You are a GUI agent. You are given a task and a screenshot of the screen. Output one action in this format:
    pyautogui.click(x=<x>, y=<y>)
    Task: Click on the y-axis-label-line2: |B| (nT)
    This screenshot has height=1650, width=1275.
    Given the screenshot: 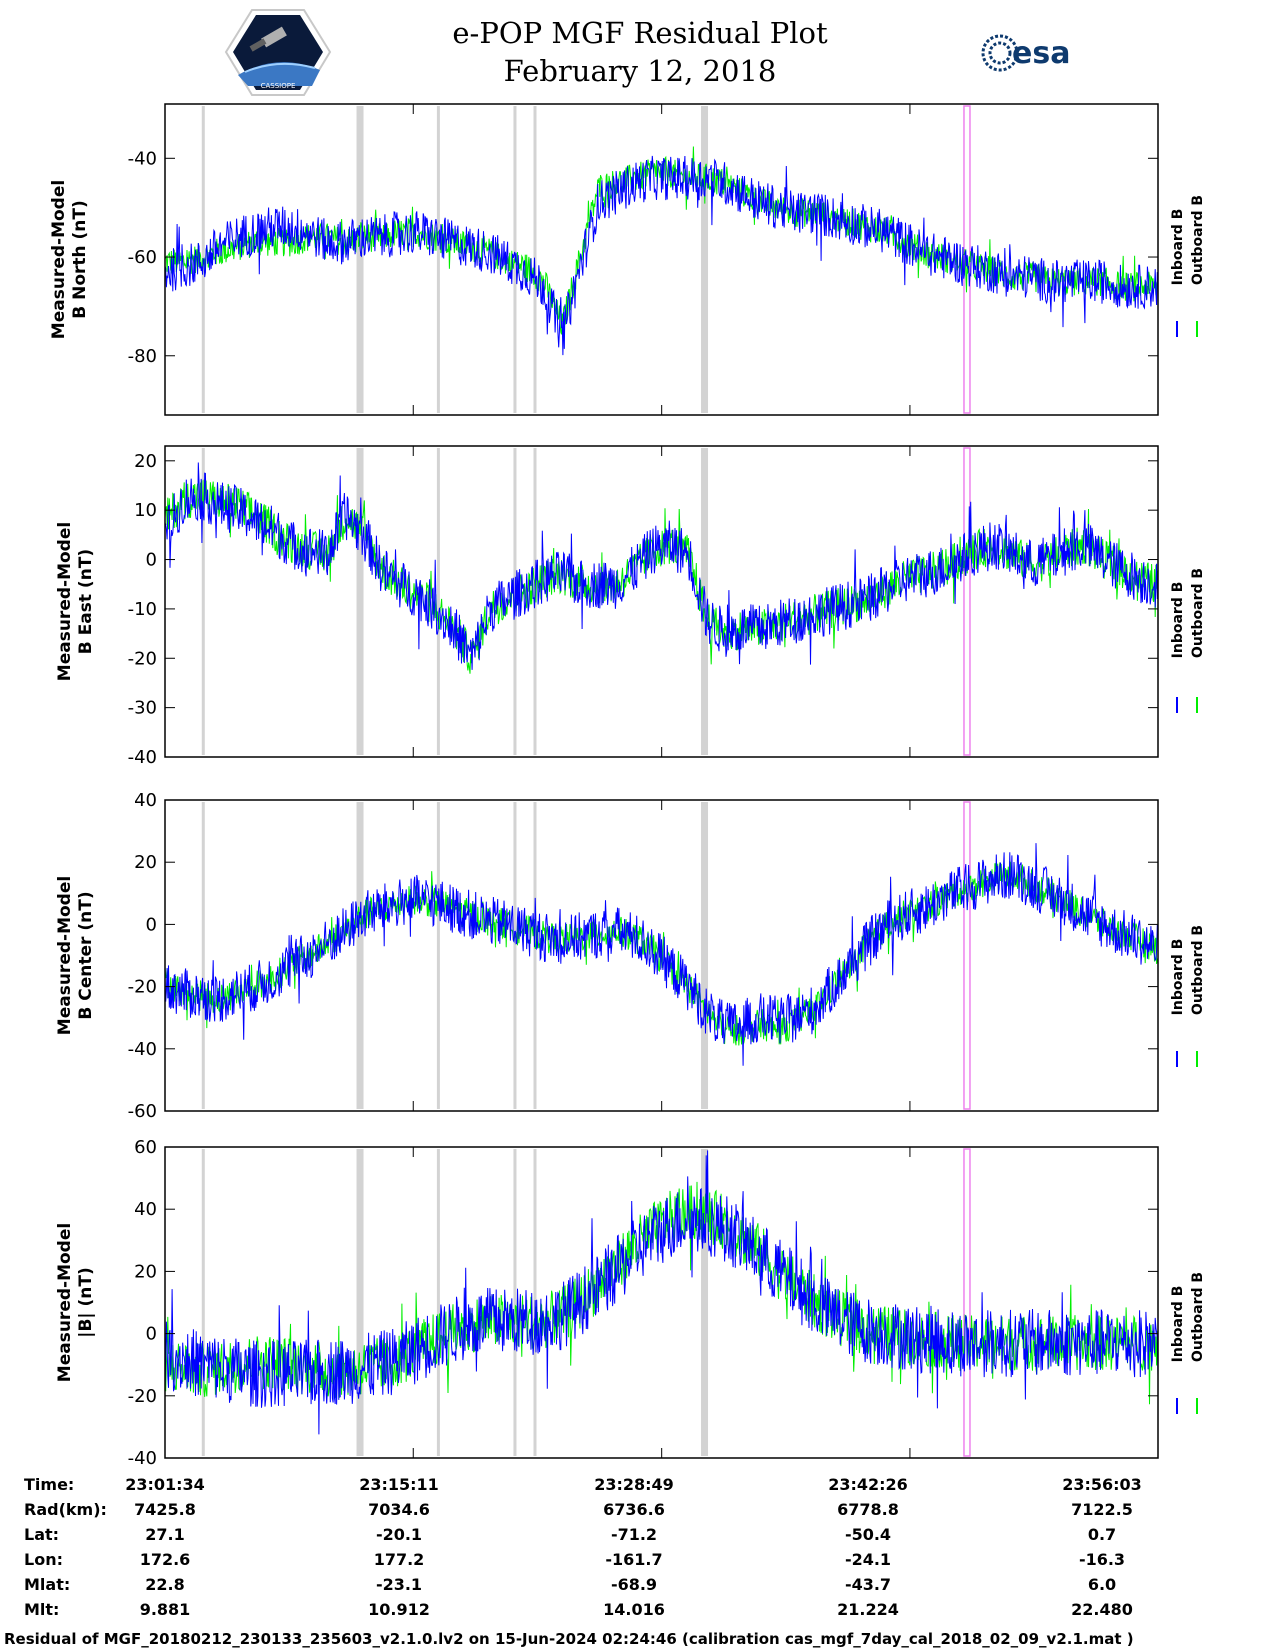 What is the action you would take?
    pyautogui.click(x=86, y=1302)
    